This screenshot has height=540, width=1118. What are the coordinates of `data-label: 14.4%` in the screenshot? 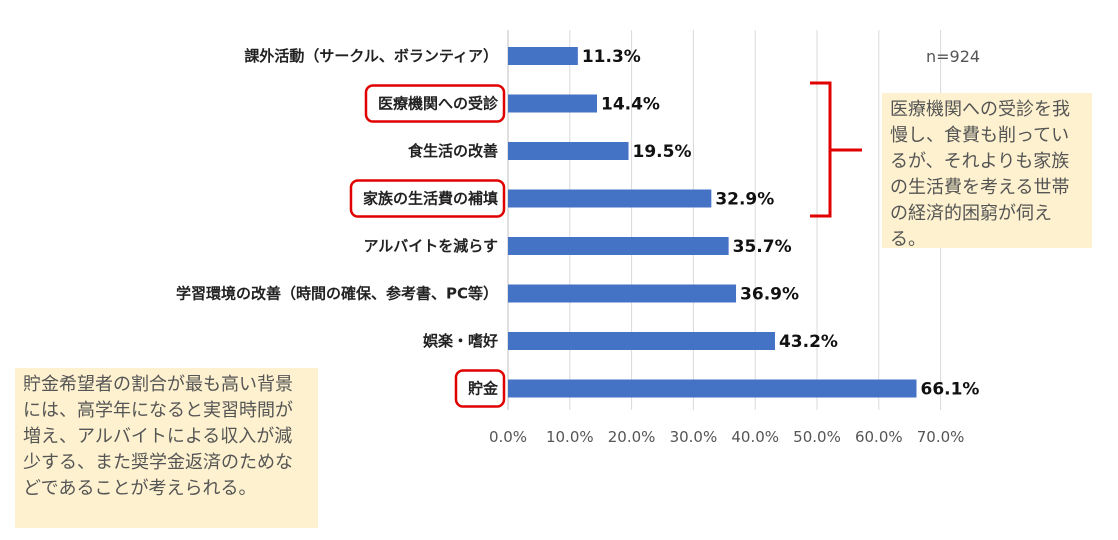 It's located at (630, 105).